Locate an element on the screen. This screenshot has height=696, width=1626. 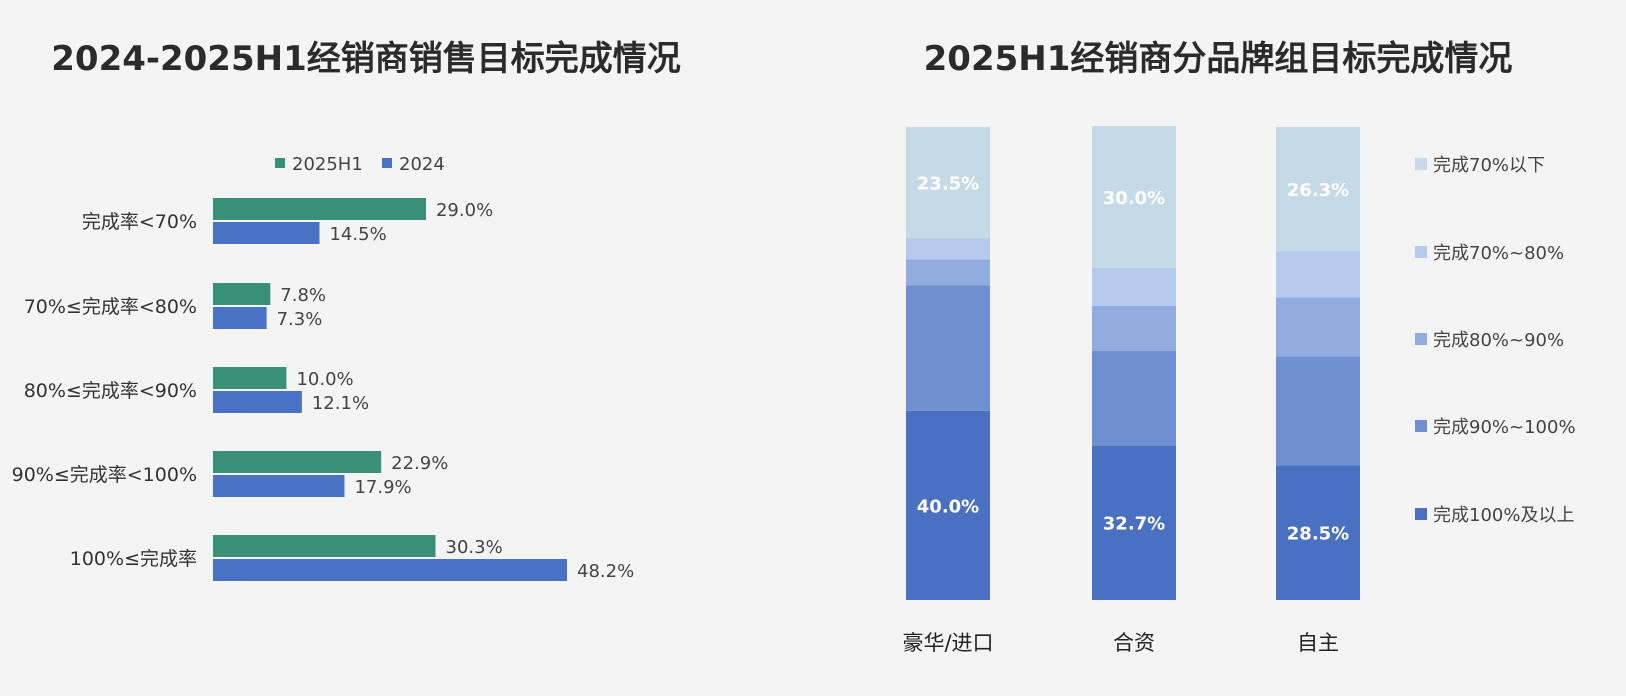
legend-label: 完成70%以下 is located at coordinates (1489, 165).